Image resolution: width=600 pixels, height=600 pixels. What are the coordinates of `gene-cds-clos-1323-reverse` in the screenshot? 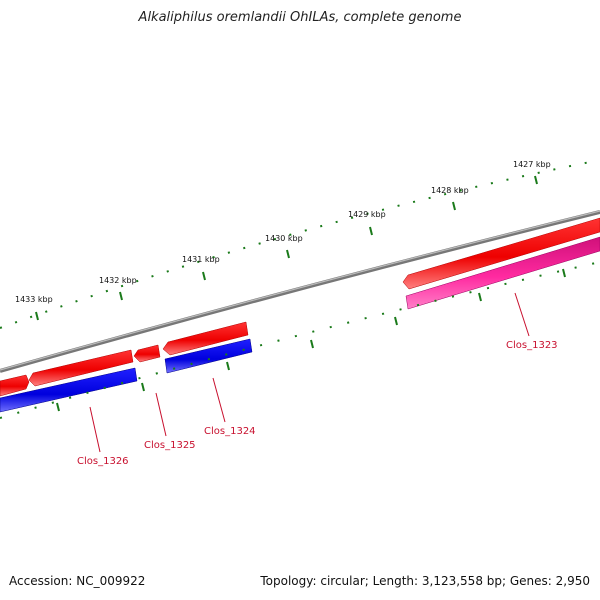 It's located at (502, 273).